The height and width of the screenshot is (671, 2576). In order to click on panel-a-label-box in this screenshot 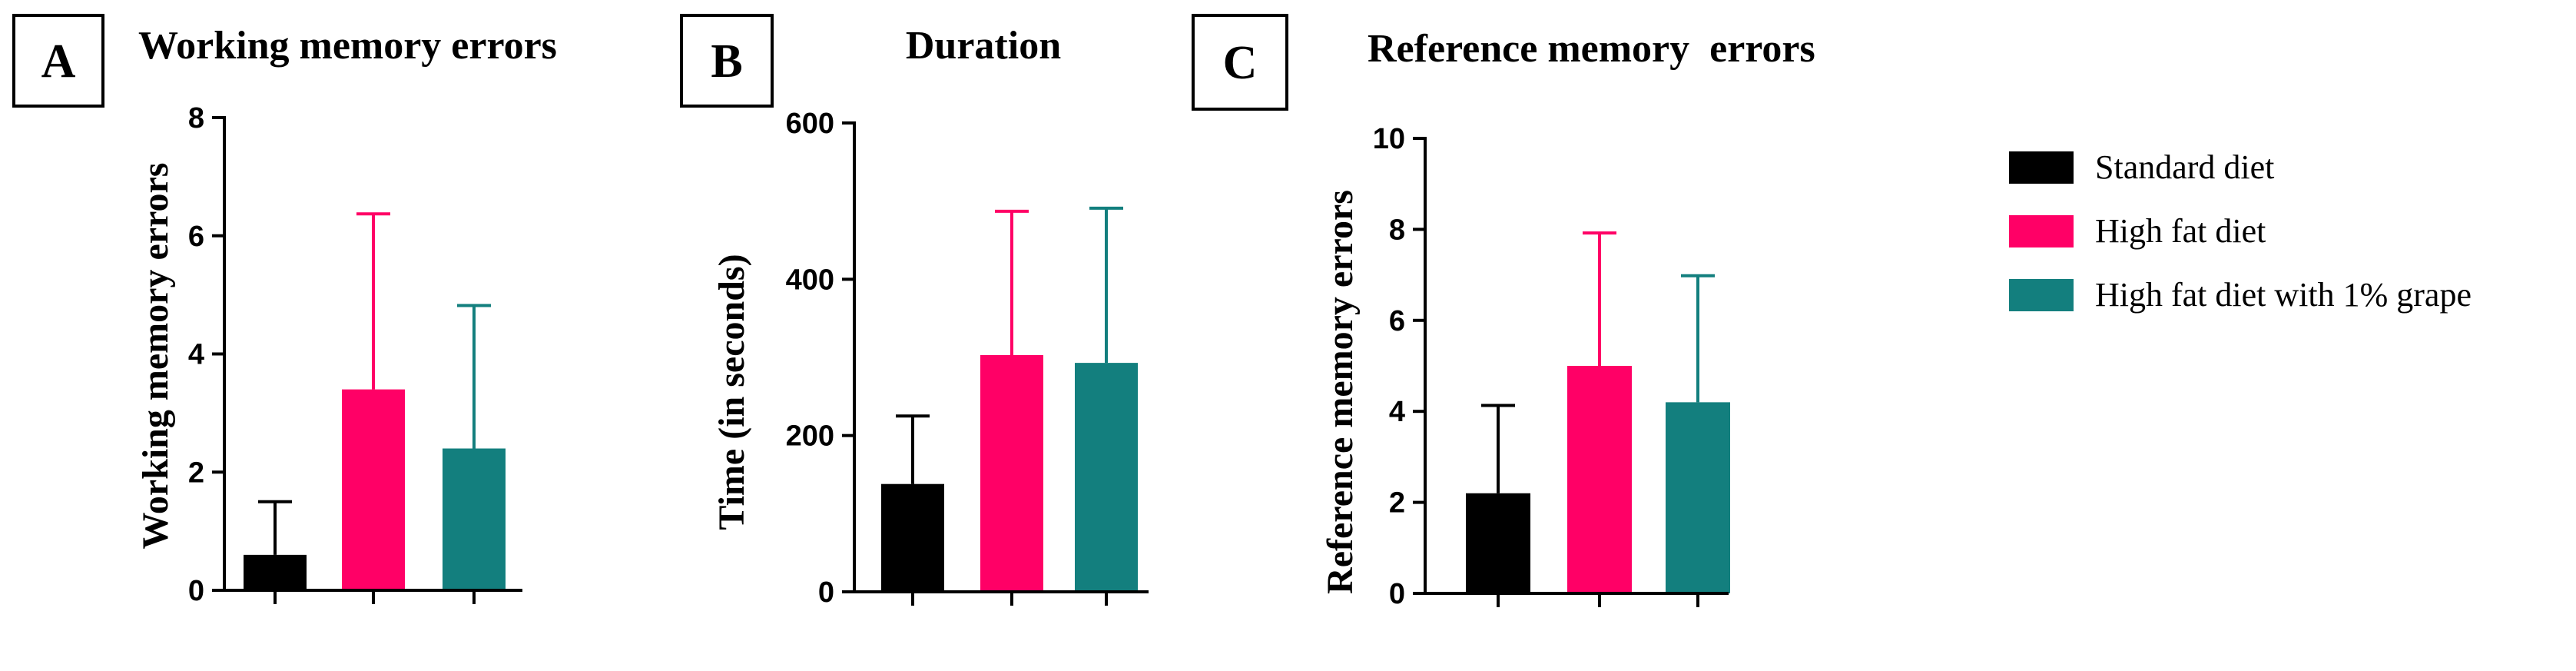, I will do `click(58, 61)`.